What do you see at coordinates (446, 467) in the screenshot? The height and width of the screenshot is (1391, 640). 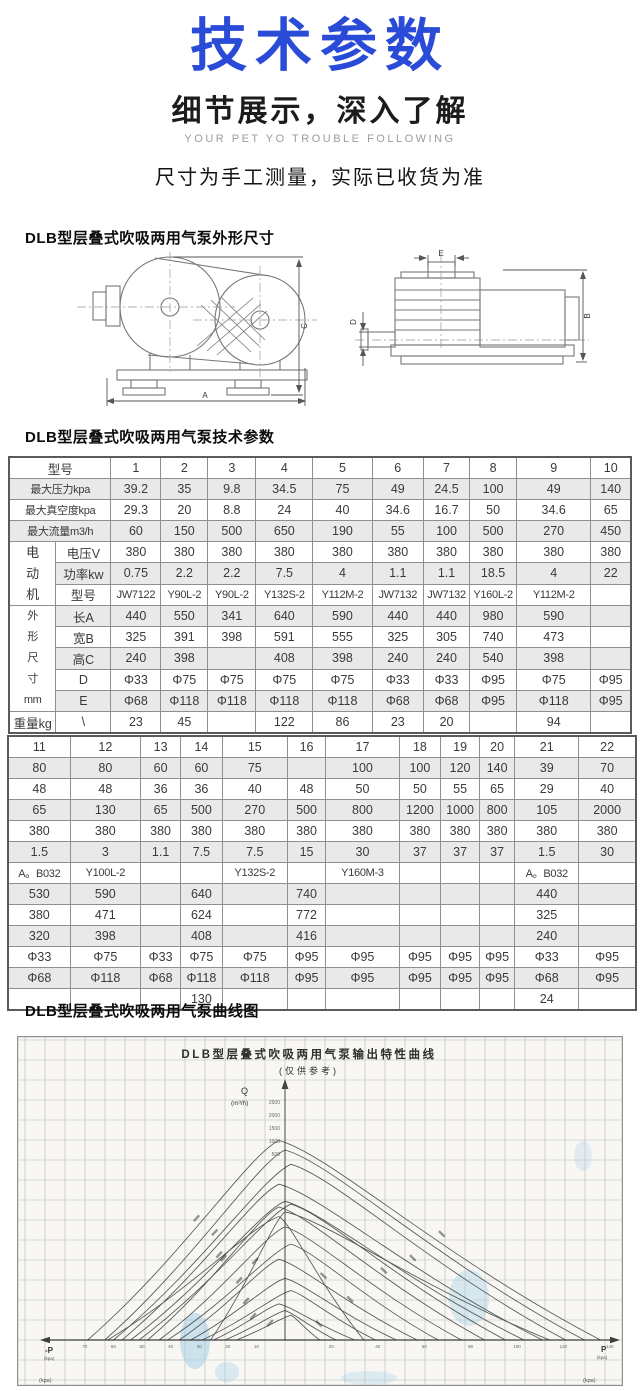 I see `model-number: 7` at bounding box center [446, 467].